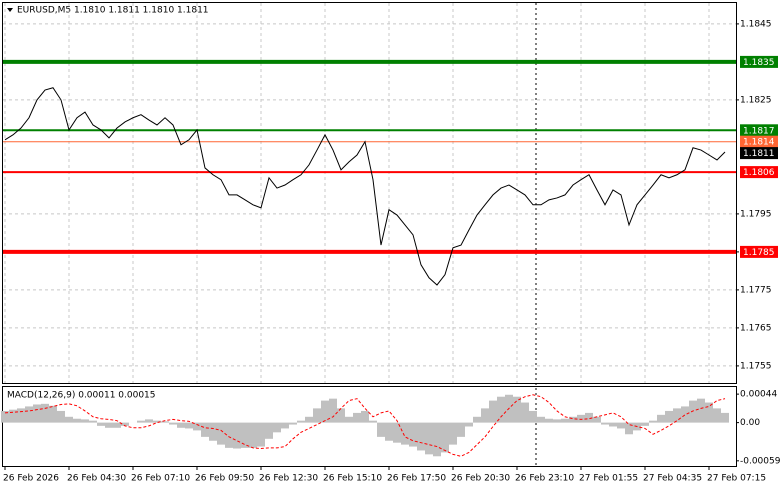 The image size is (781, 489). I want to click on x-tick-label: 26 Feb 09:50, so click(224, 479).